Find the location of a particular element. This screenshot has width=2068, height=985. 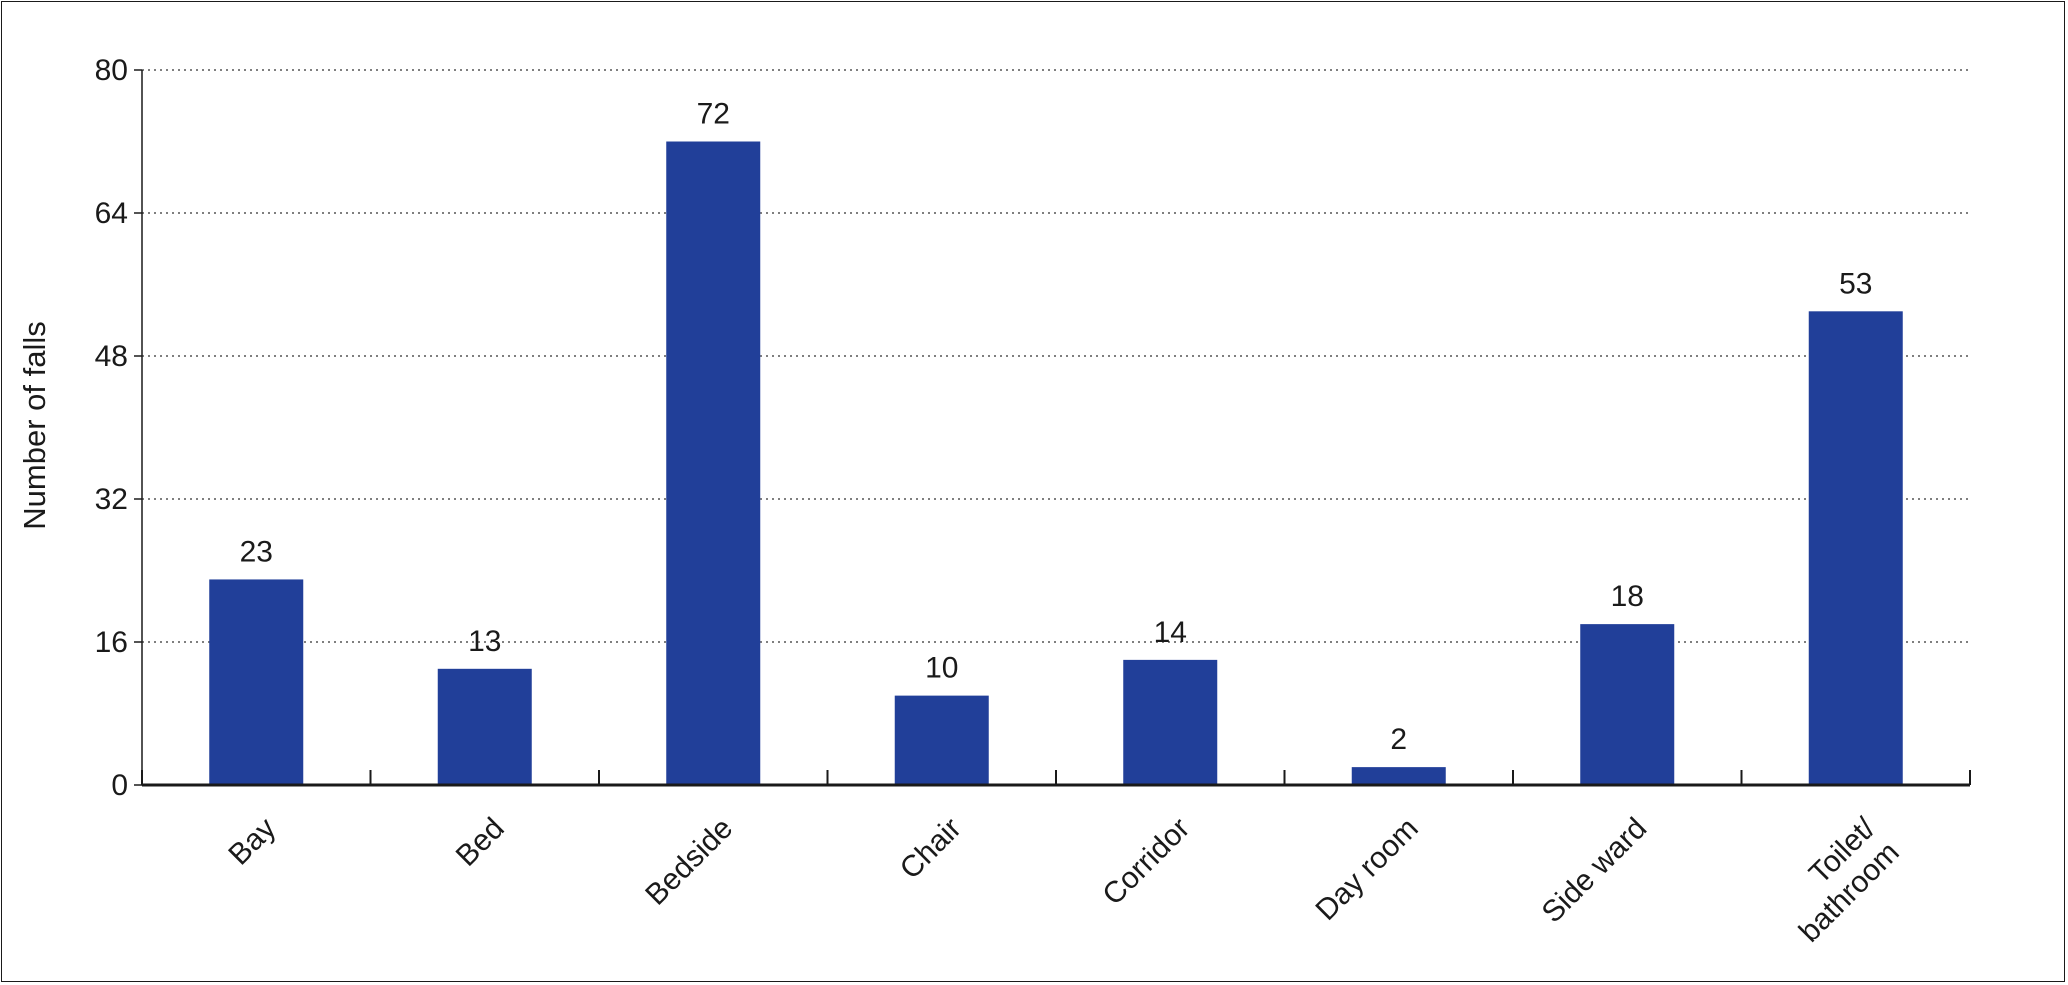

value-label: 53 is located at coordinates (1855, 283).